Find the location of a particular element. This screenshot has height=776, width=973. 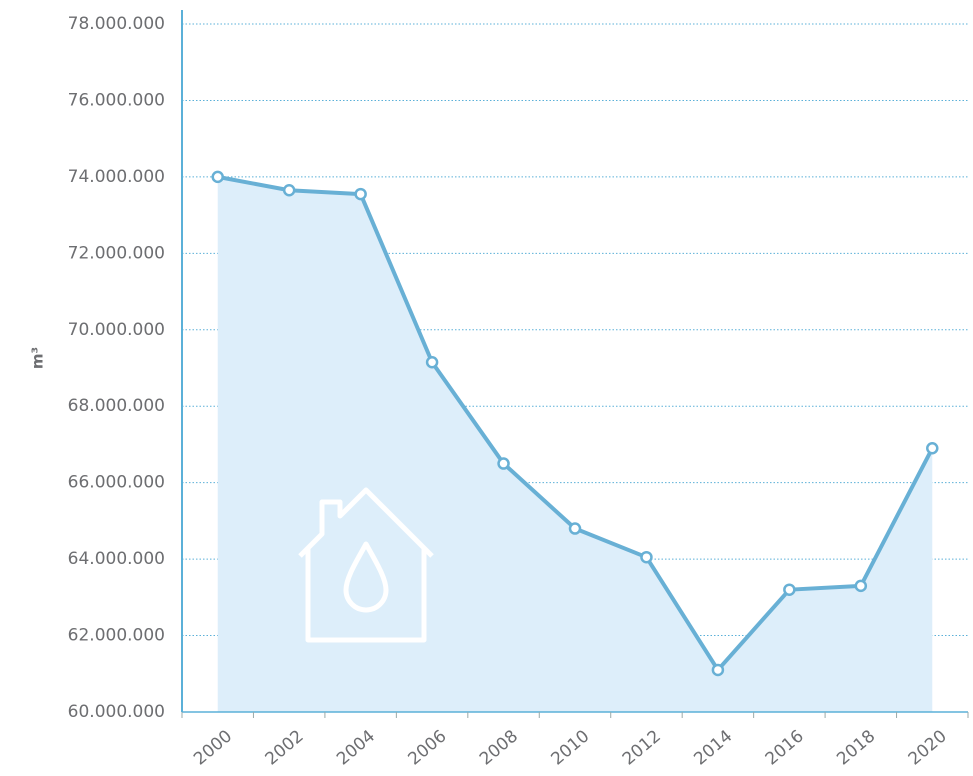

house-icon is located at coordinates (366, 565).